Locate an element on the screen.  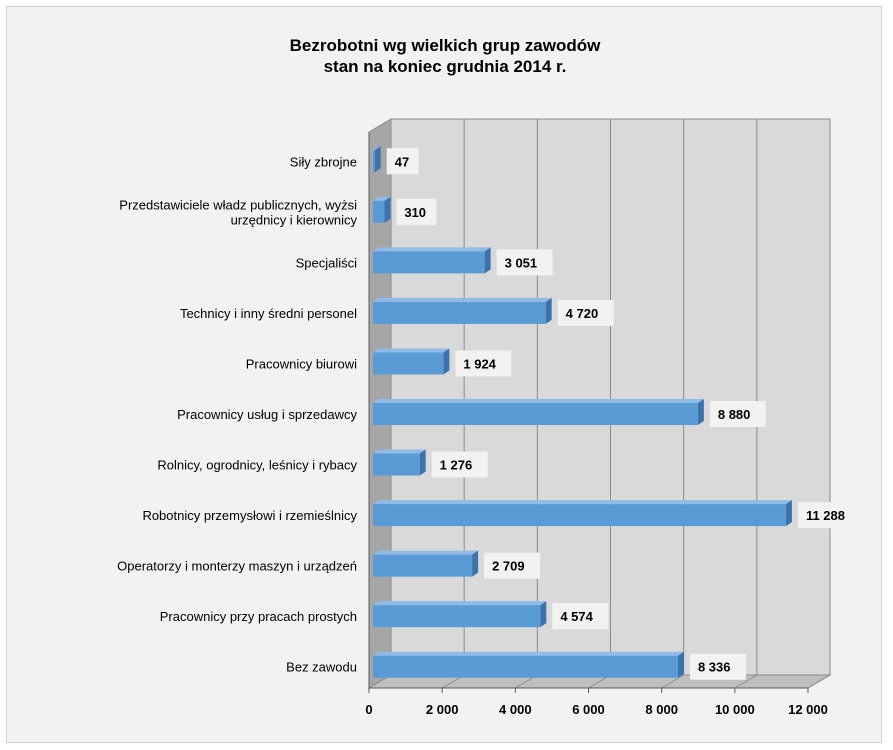
x-tick-label: 4 000 is located at coordinates (515, 709).